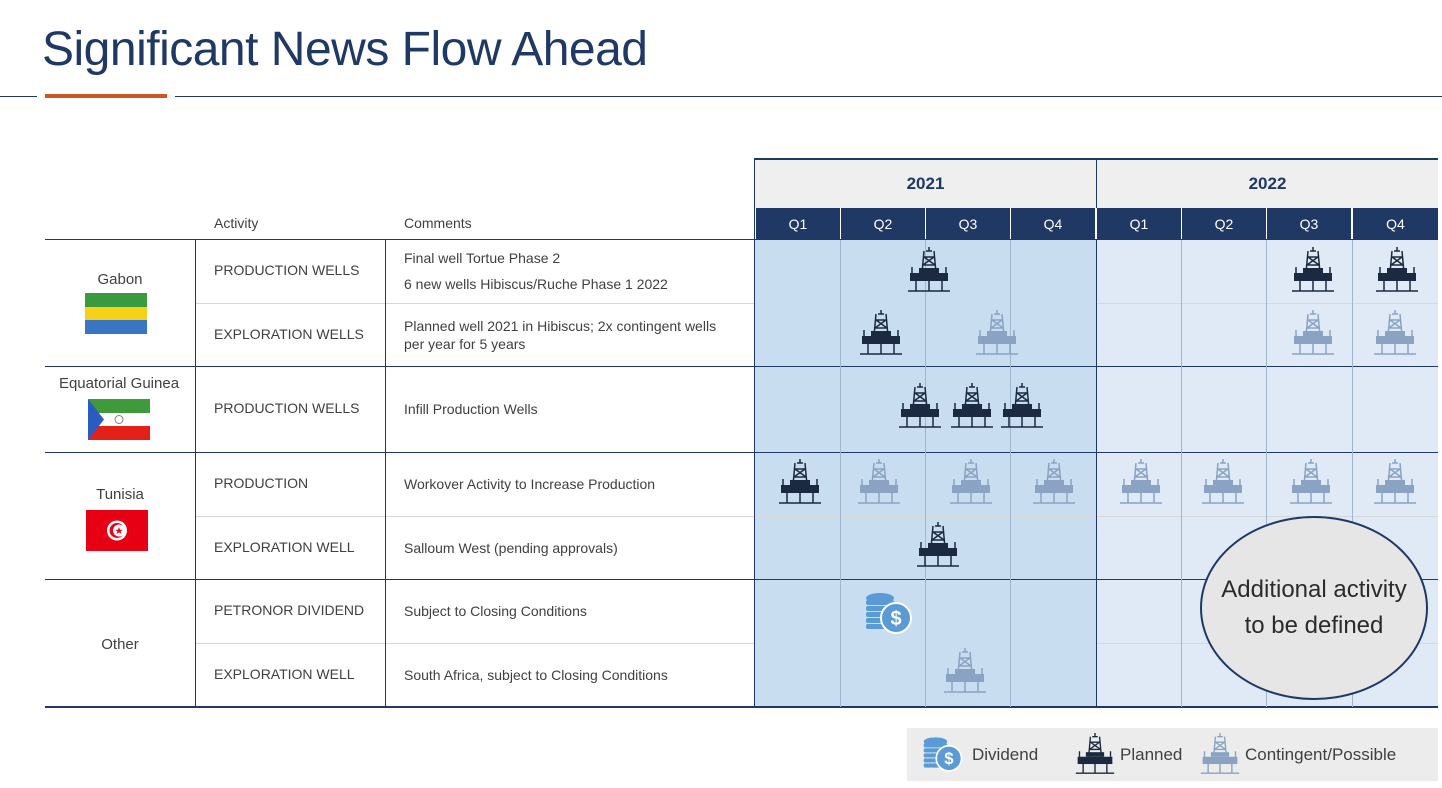 This screenshot has width=1442, height=788. Describe the element at coordinates (120, 279) in the screenshot. I see `country-gabon: Gabon` at that location.